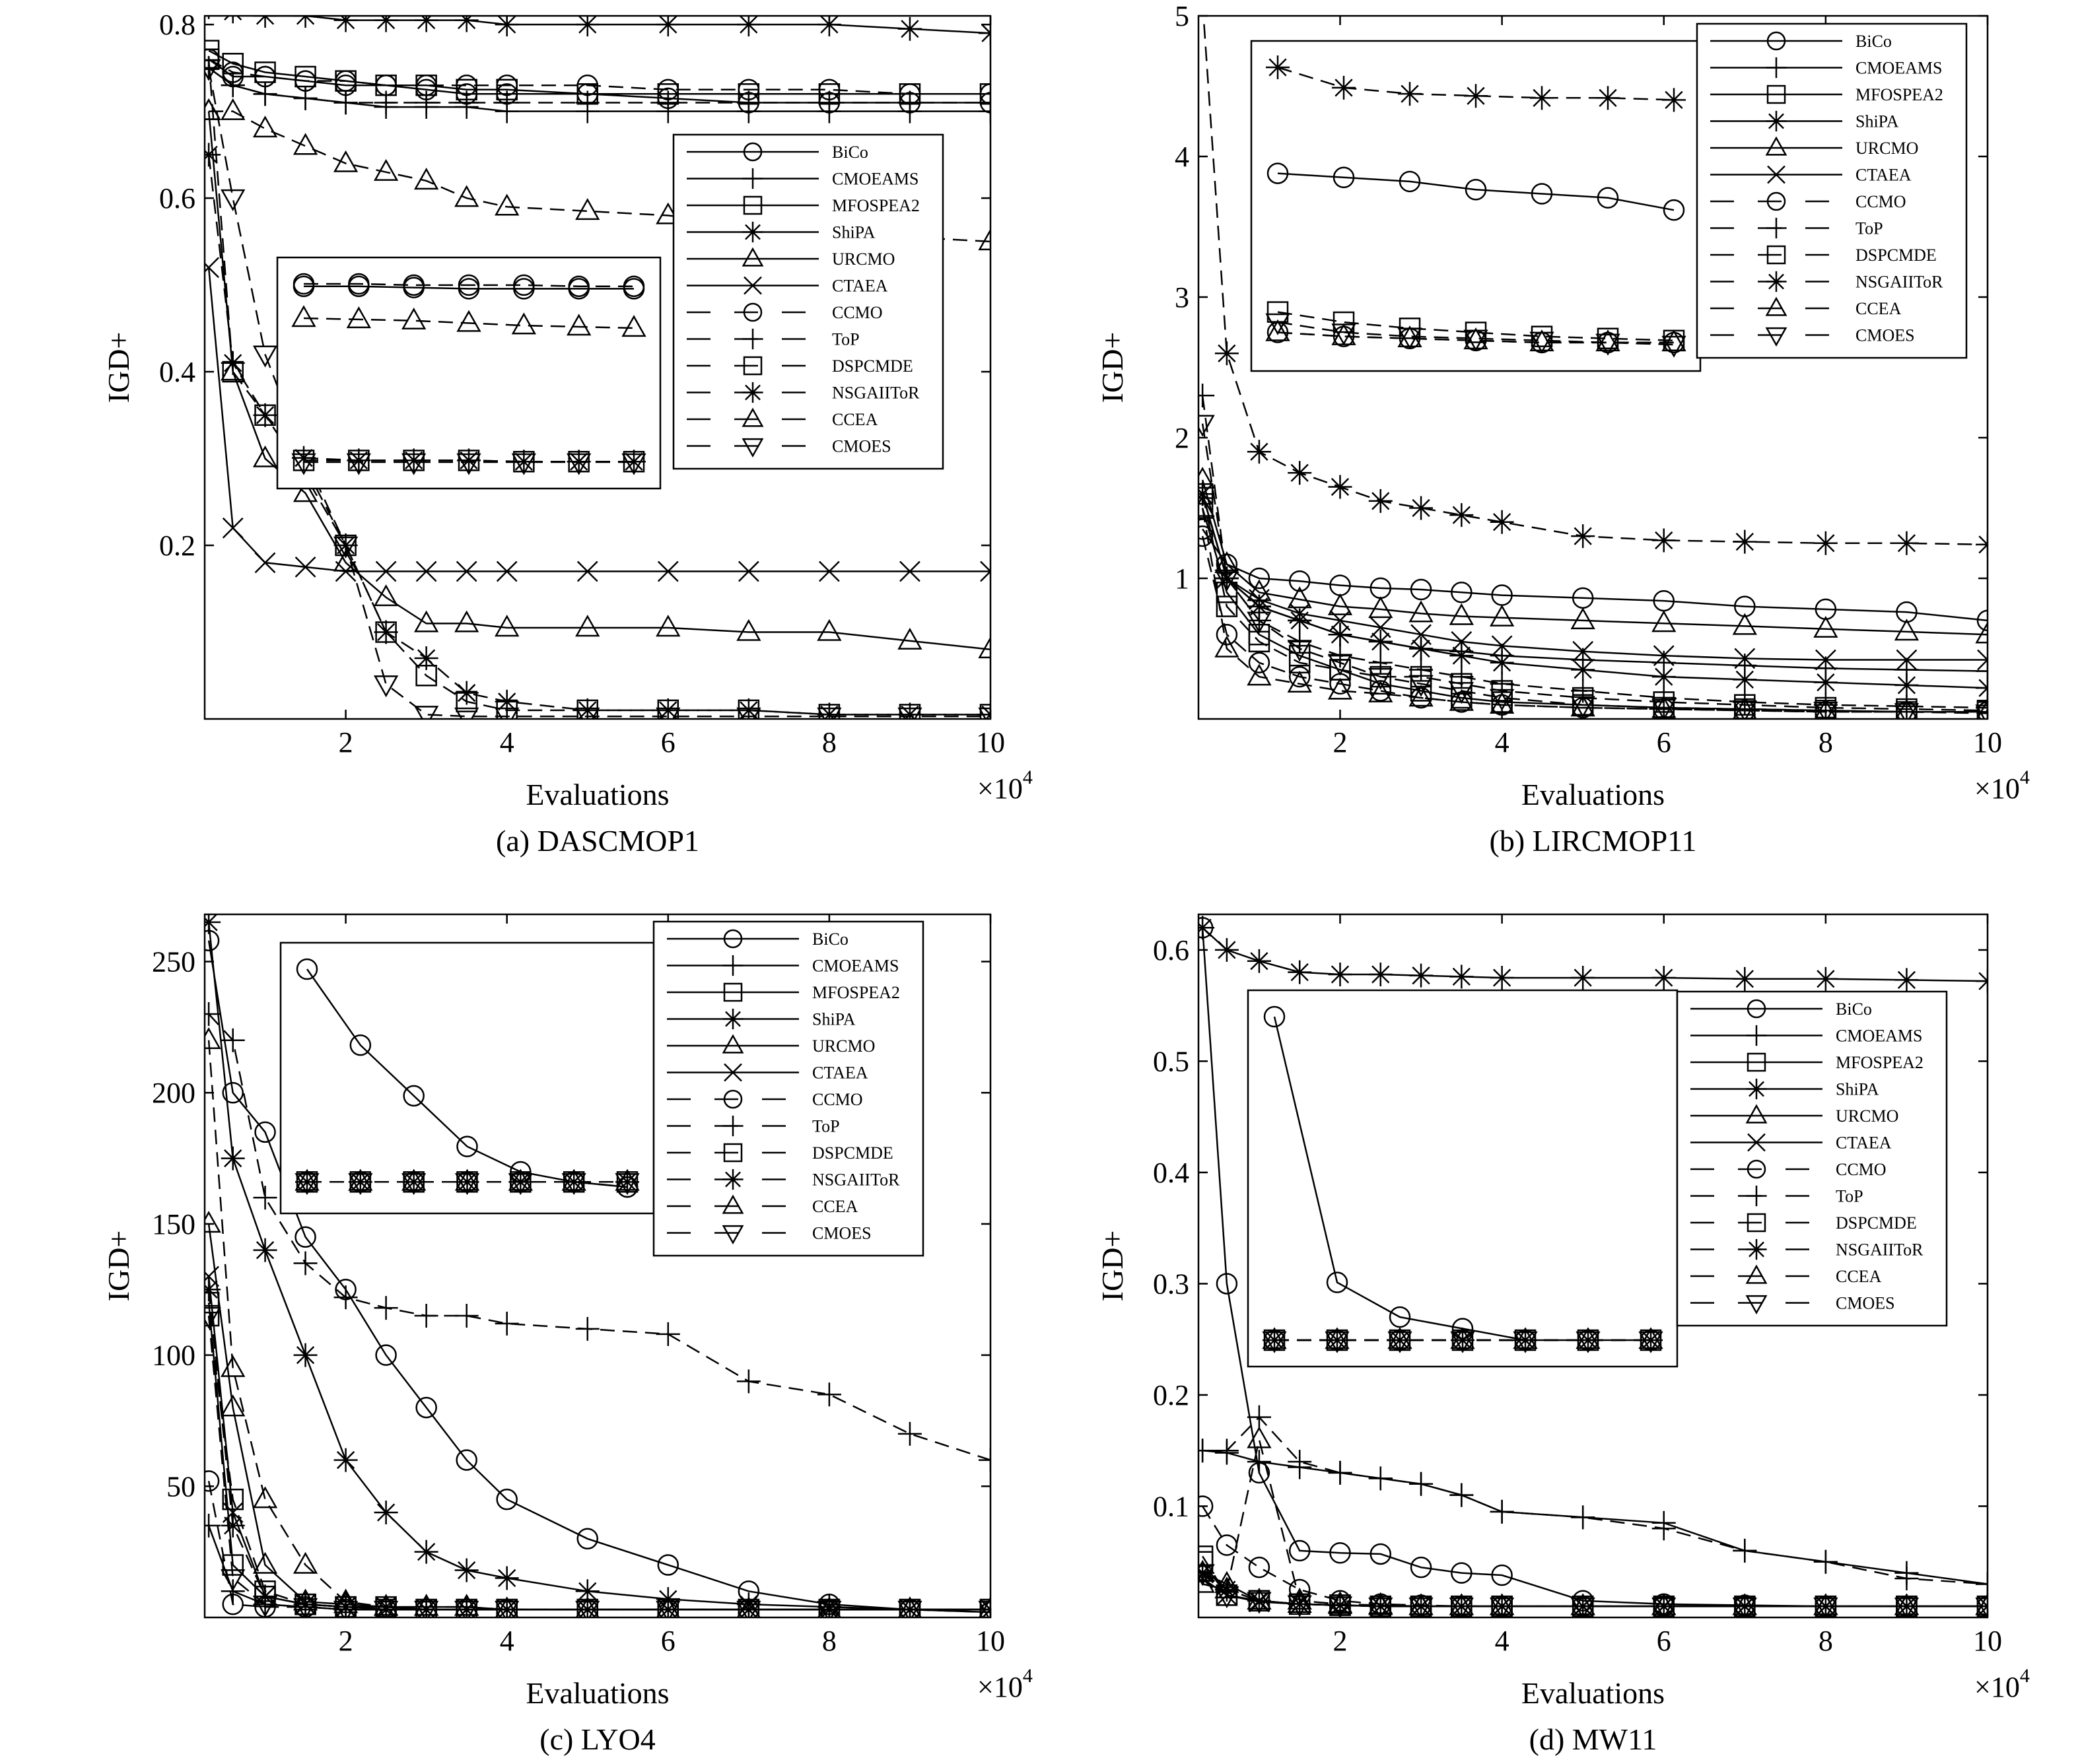  What do you see at coordinates (1880, 1250) in the screenshot?
I see `legend-label: NSGAIIToR` at bounding box center [1880, 1250].